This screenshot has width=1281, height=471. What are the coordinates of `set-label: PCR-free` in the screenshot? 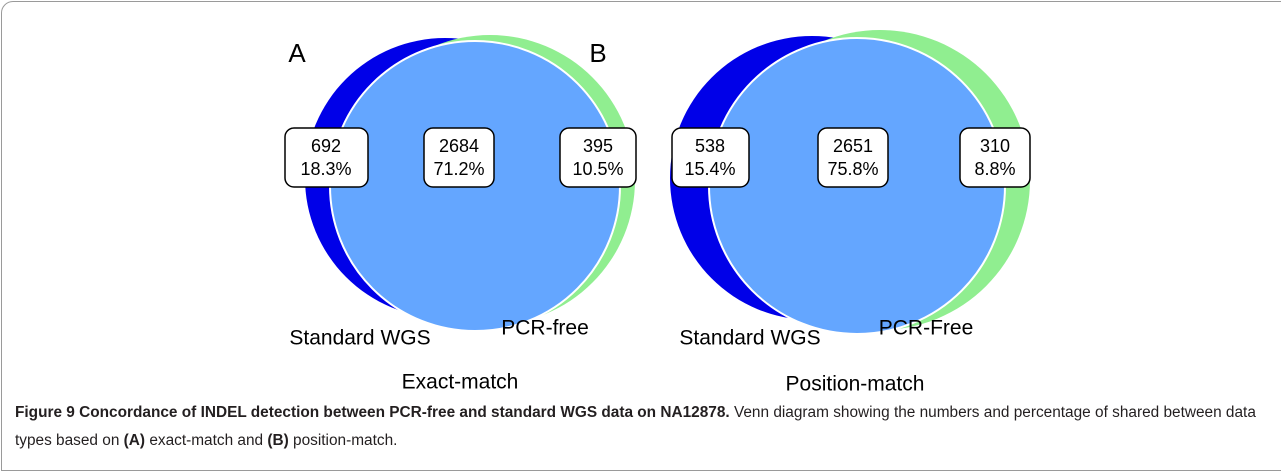 It's located at (545, 328).